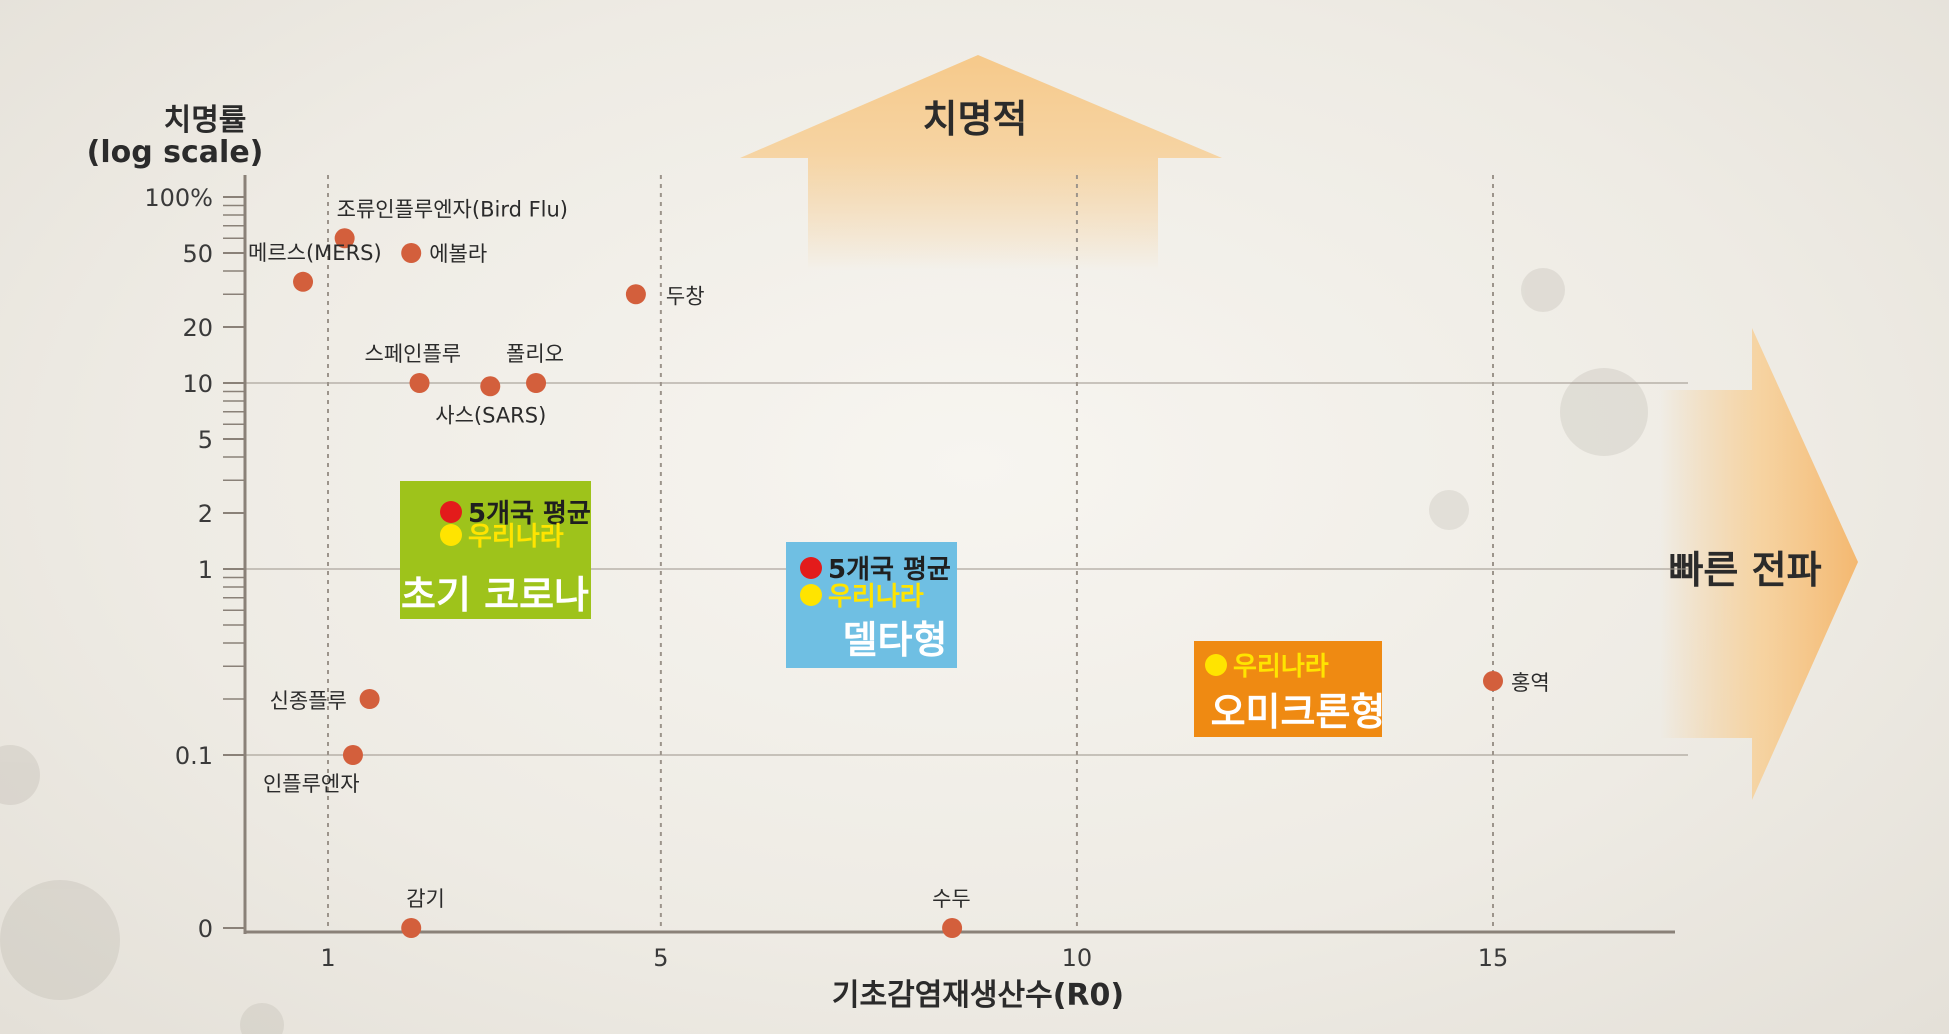  I want to click on y-tick-label: 5, so click(205, 440).